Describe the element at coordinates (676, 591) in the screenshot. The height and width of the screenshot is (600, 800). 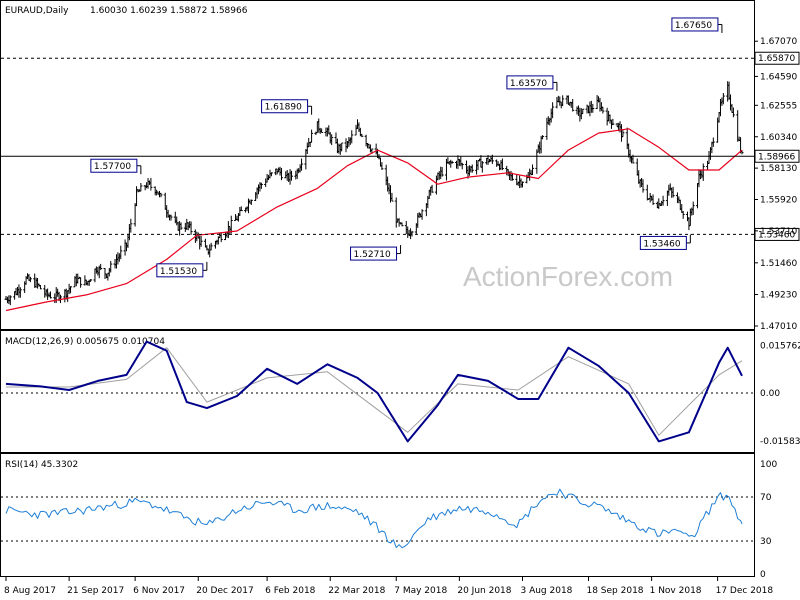
I see `x-tick-label: 1 Nov 2018` at that location.